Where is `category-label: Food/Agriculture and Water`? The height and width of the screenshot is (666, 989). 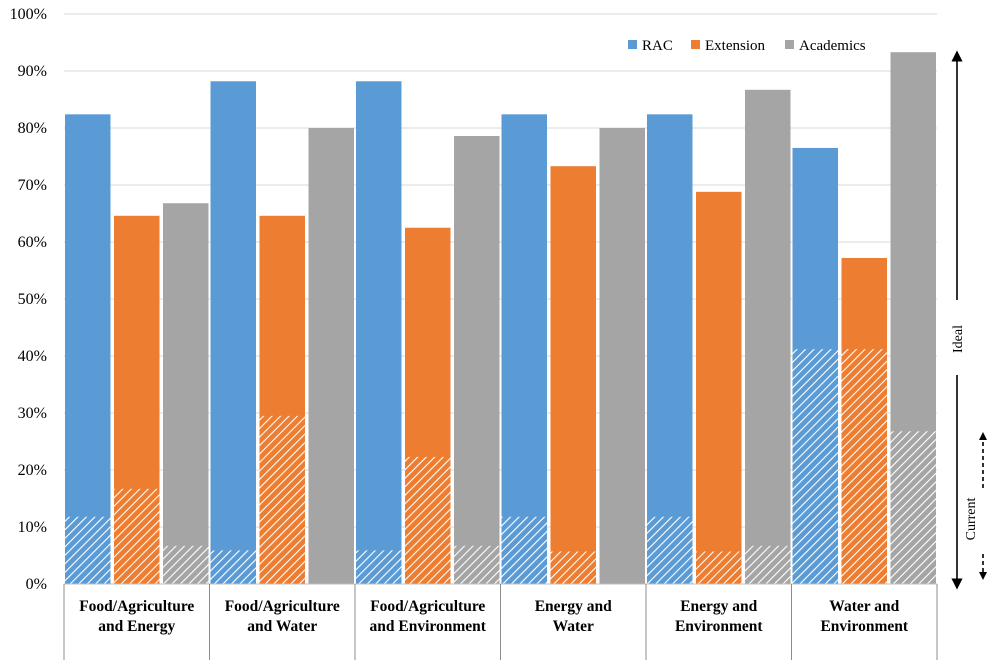
category-label: Food/Agriculture and Water is located at coordinates (282, 616).